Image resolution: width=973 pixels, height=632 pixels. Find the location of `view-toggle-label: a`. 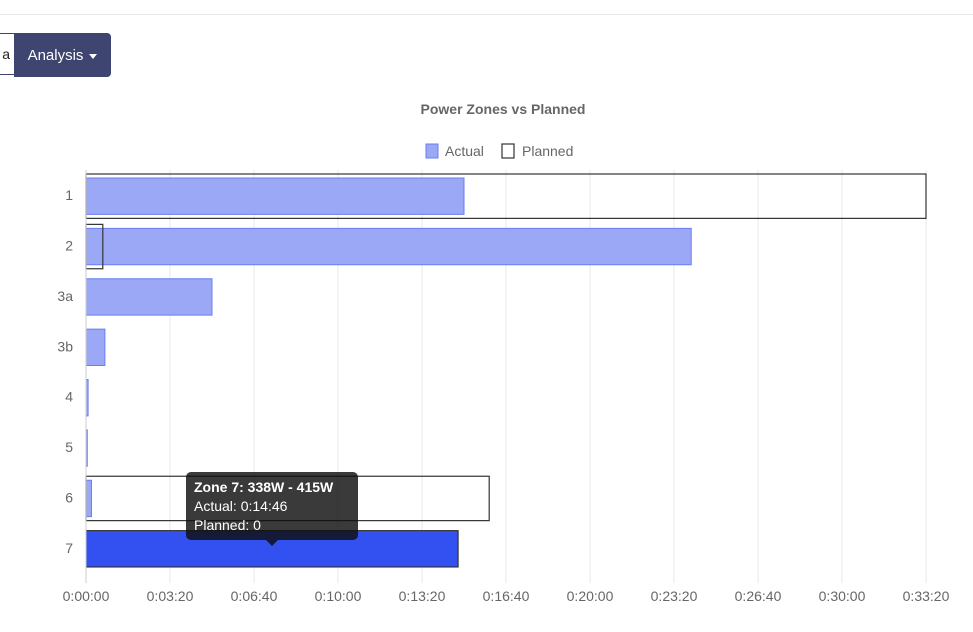

view-toggle-label: a is located at coordinates (6, 54).